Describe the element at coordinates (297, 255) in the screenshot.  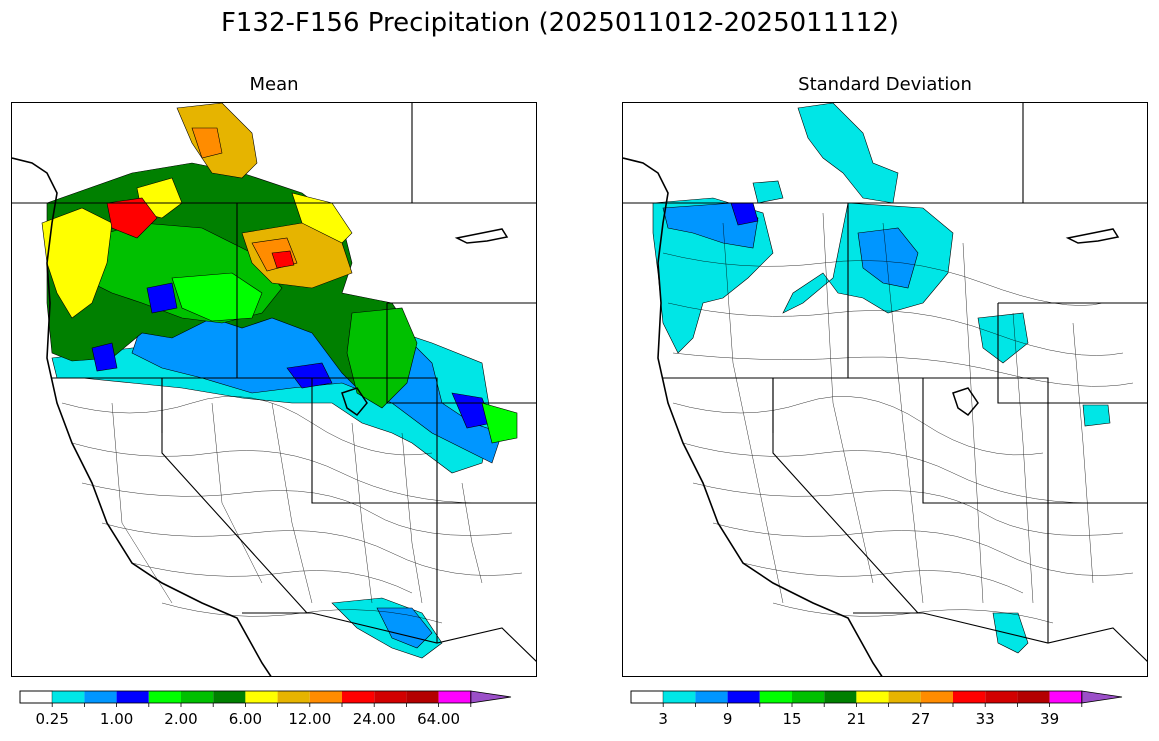
I see `region-gold-east` at that location.